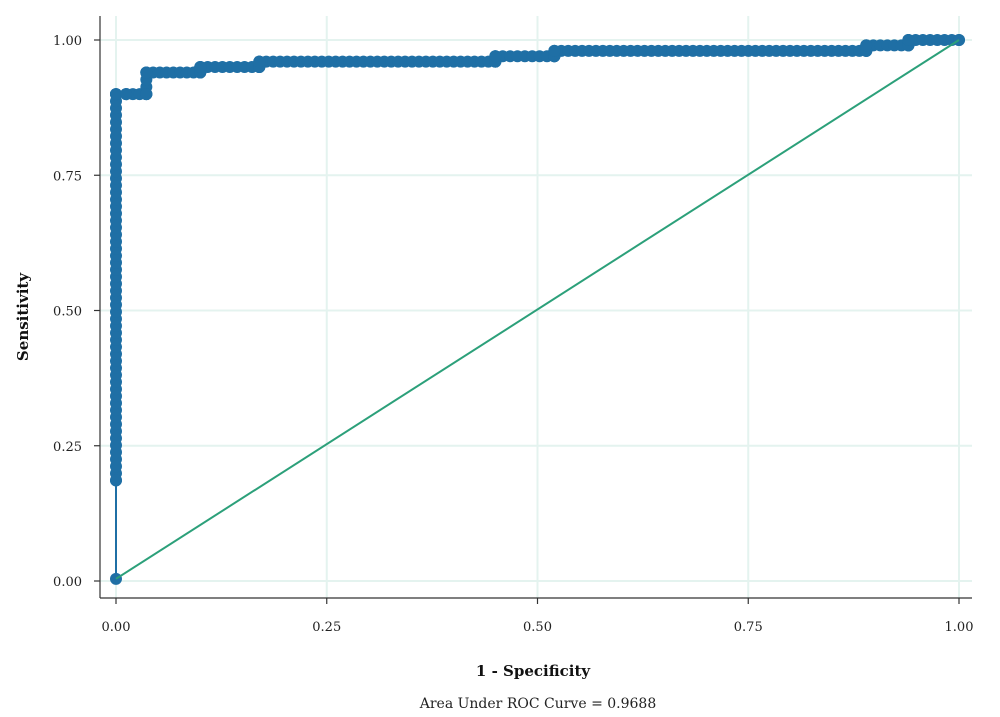 The image size is (1000, 717). Describe the element at coordinates (116, 627) in the screenshot. I see `x-tick-label: 0.00` at that location.